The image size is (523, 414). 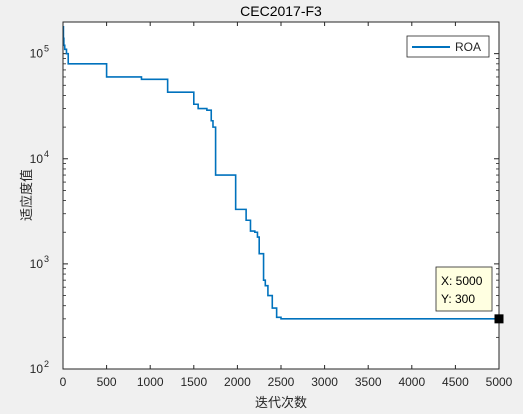 I want to click on datatip: X: 5000 Y: 300, so click(x=469, y=295).